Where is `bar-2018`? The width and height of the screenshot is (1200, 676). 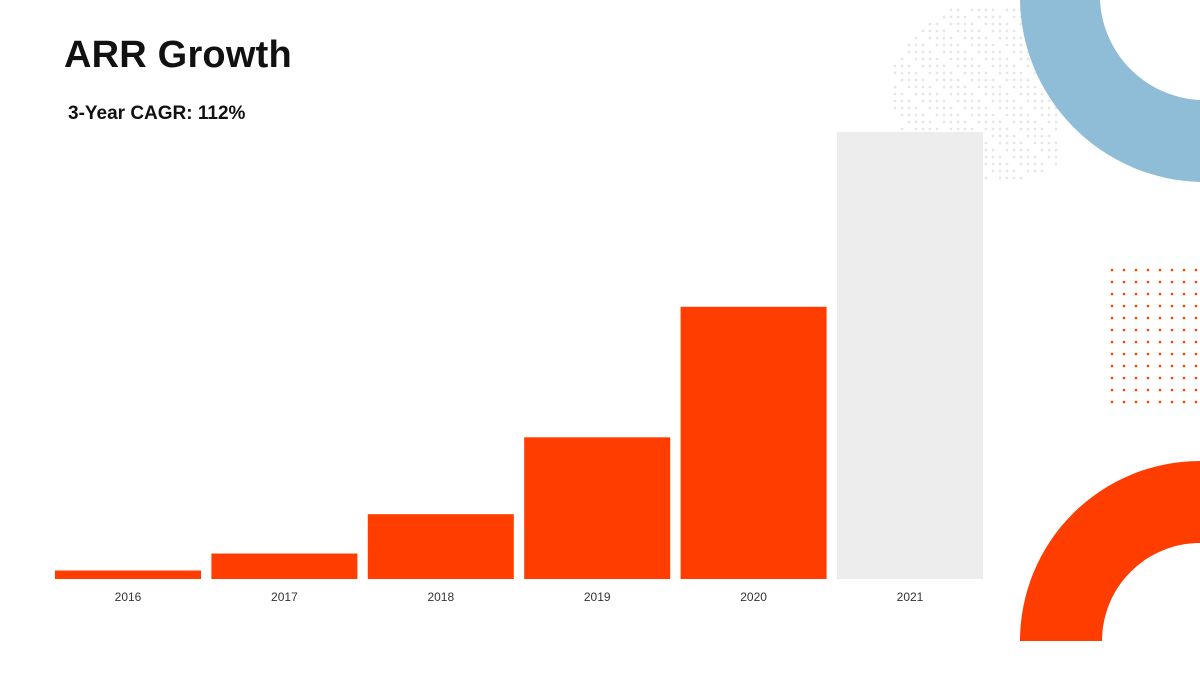 bar-2018 is located at coordinates (440, 546).